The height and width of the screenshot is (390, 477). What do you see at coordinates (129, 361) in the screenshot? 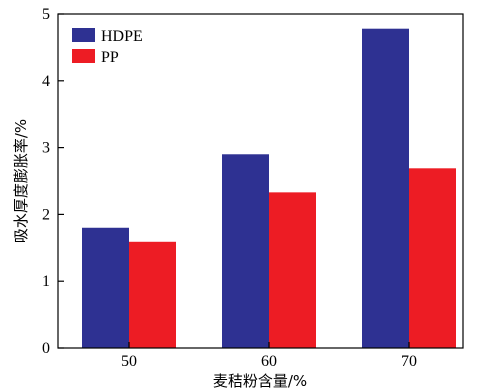
I see `x-tick-label: 50` at bounding box center [129, 361].